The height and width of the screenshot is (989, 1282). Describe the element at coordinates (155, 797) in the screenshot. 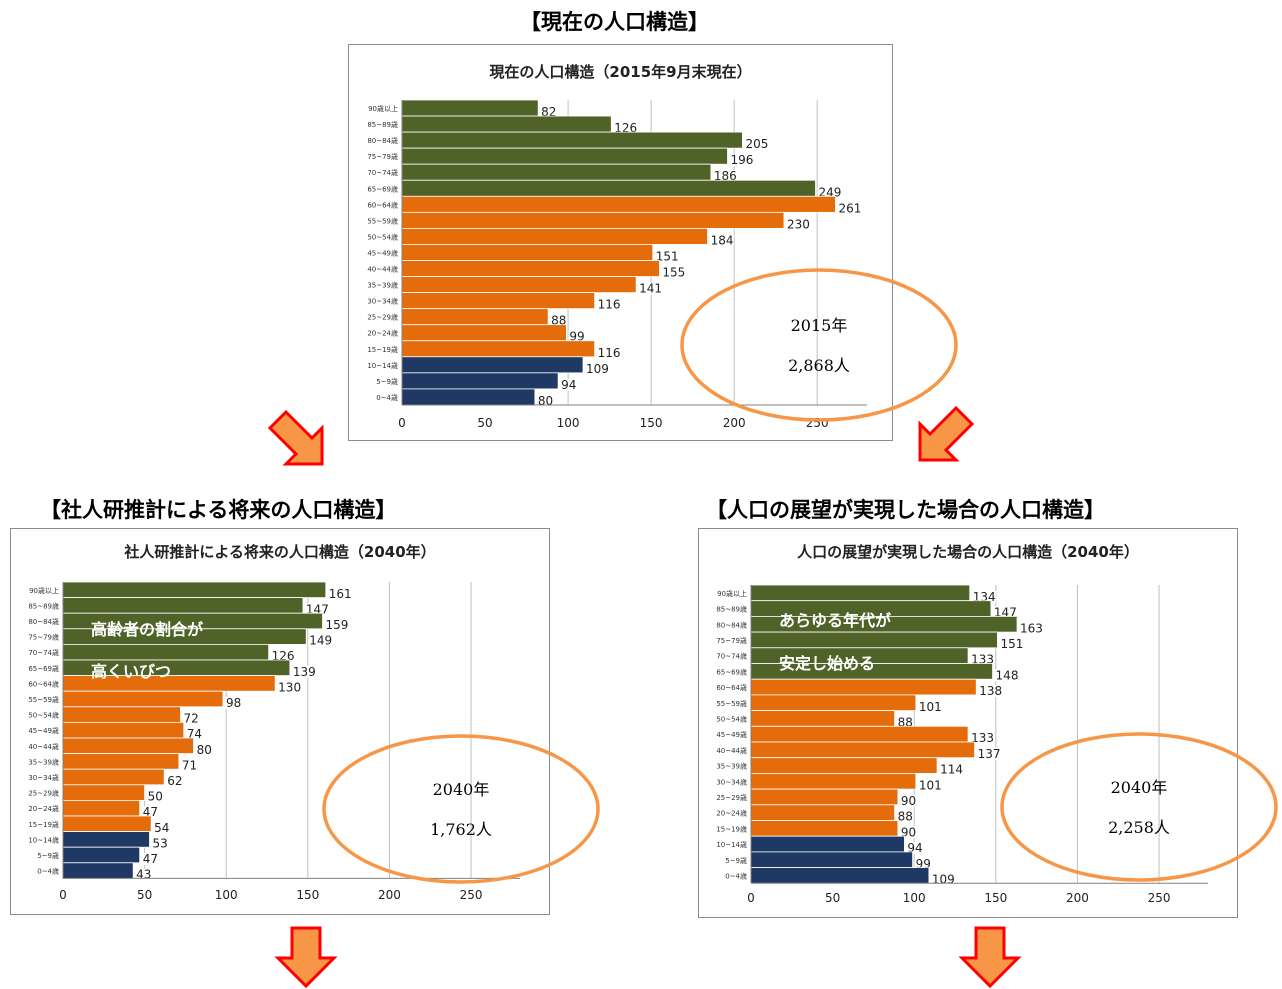

I see `data-label: 50` at that location.